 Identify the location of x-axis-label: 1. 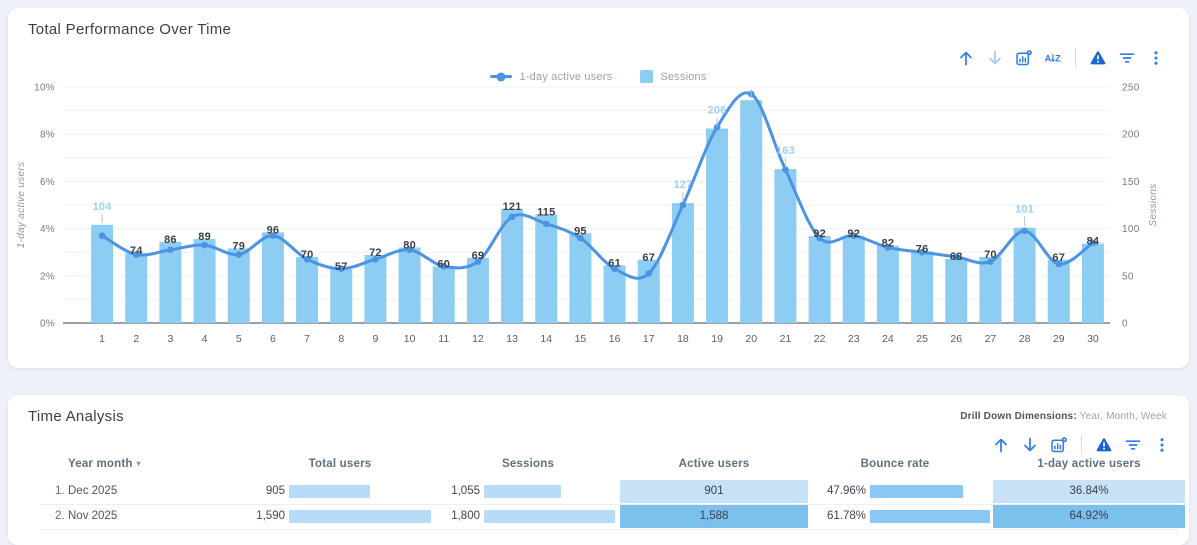
(102, 339).